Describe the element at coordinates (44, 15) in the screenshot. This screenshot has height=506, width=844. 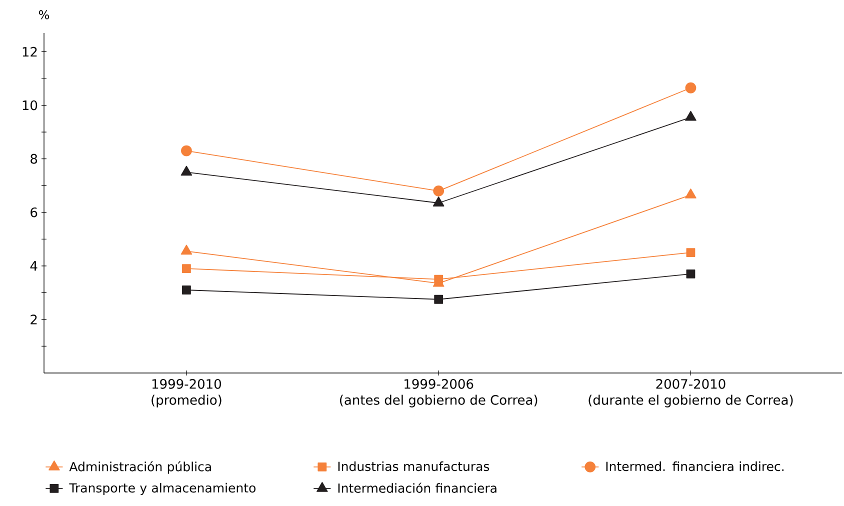
I see `y-axis-title: %` at that location.